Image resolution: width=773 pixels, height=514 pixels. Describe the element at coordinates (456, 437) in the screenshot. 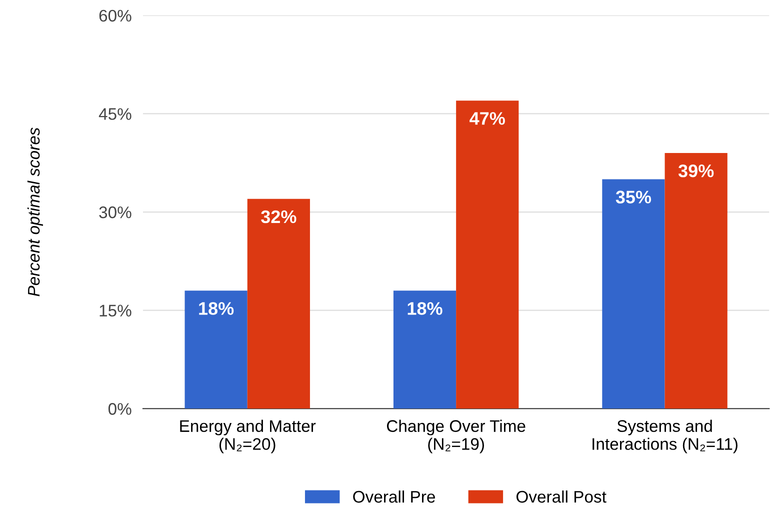

I see `x-tick-label: Change Over Time (N₂=19)` at that location.